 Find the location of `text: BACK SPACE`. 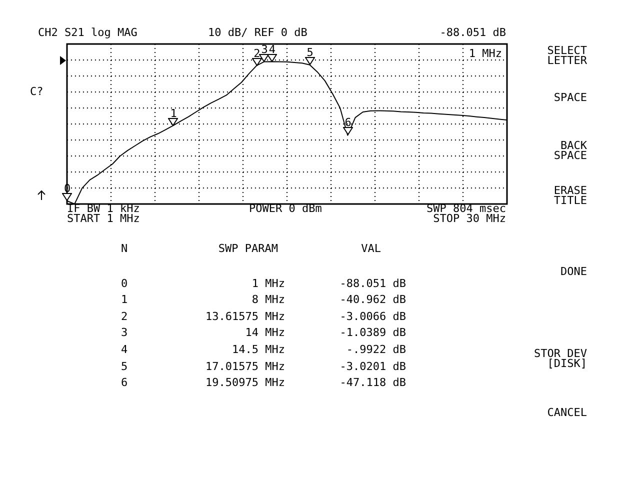

text: BACK SPACE is located at coordinates (570, 150).